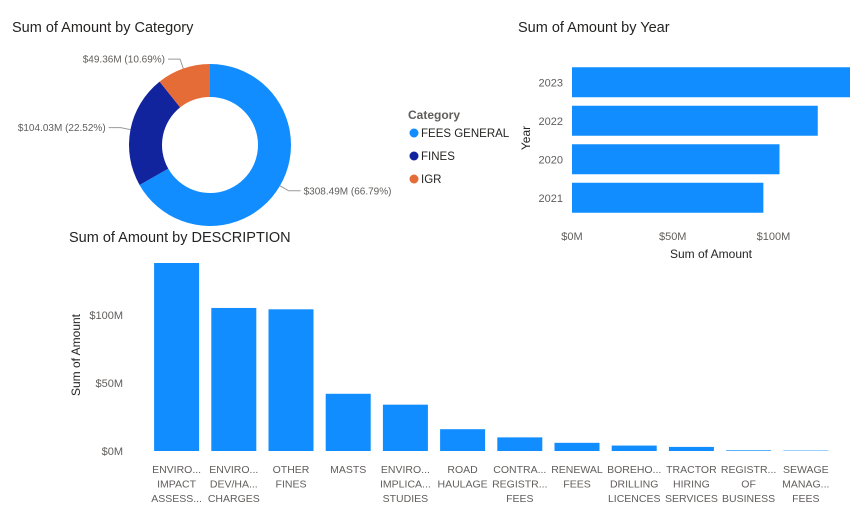 The image size is (862, 510). I want to click on legend-title: Category, so click(434, 115).